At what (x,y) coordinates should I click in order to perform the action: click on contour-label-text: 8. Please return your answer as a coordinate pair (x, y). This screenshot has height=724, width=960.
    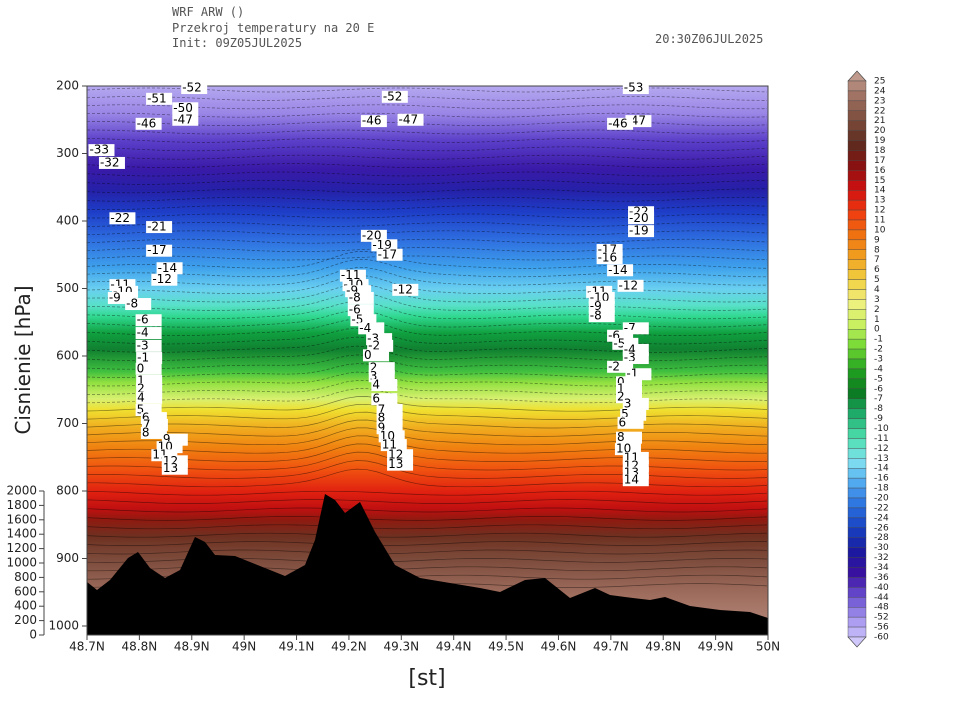
    Looking at the image, I should click on (382, 418).